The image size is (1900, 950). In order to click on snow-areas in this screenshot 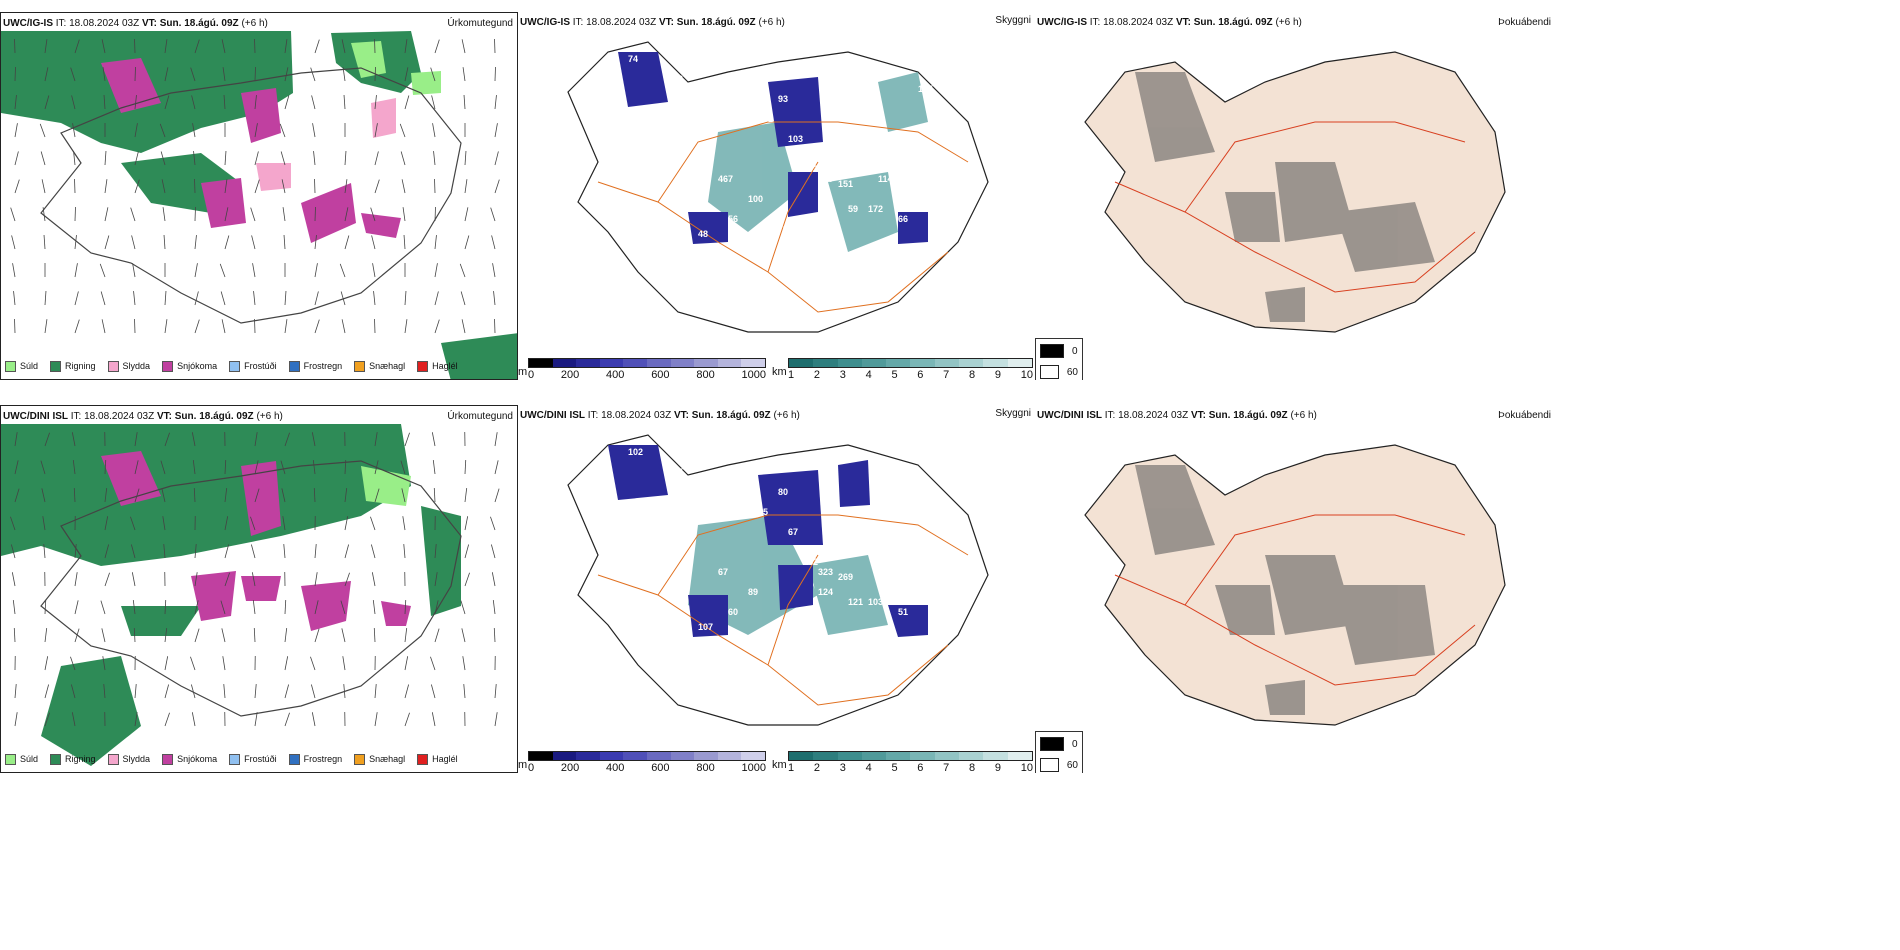, I will do `click(251, 150)`.